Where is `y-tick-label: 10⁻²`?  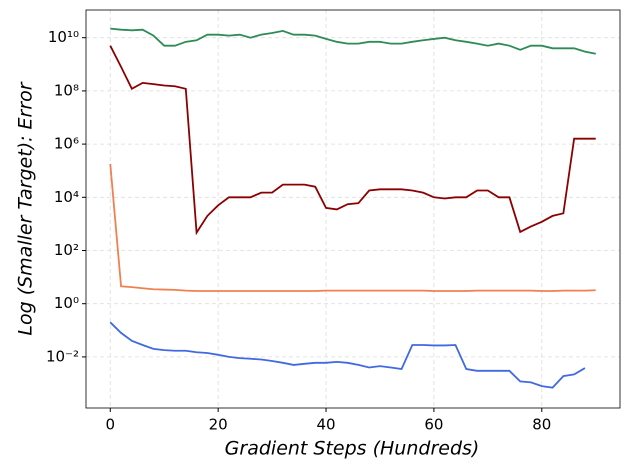 y-tick-label: 10⁻² is located at coordinates (62, 356).